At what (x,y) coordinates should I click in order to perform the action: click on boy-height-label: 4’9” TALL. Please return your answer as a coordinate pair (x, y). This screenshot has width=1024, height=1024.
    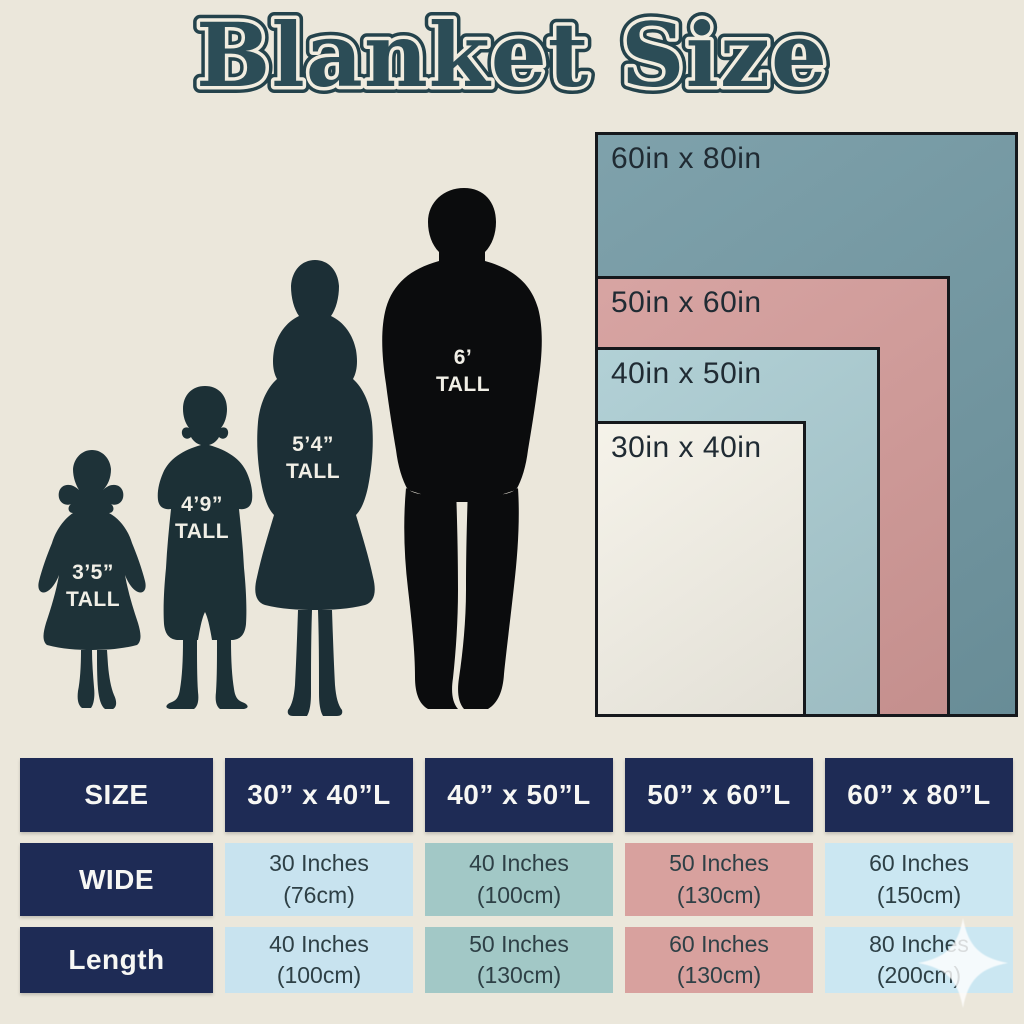
    Looking at the image, I should click on (202, 519).